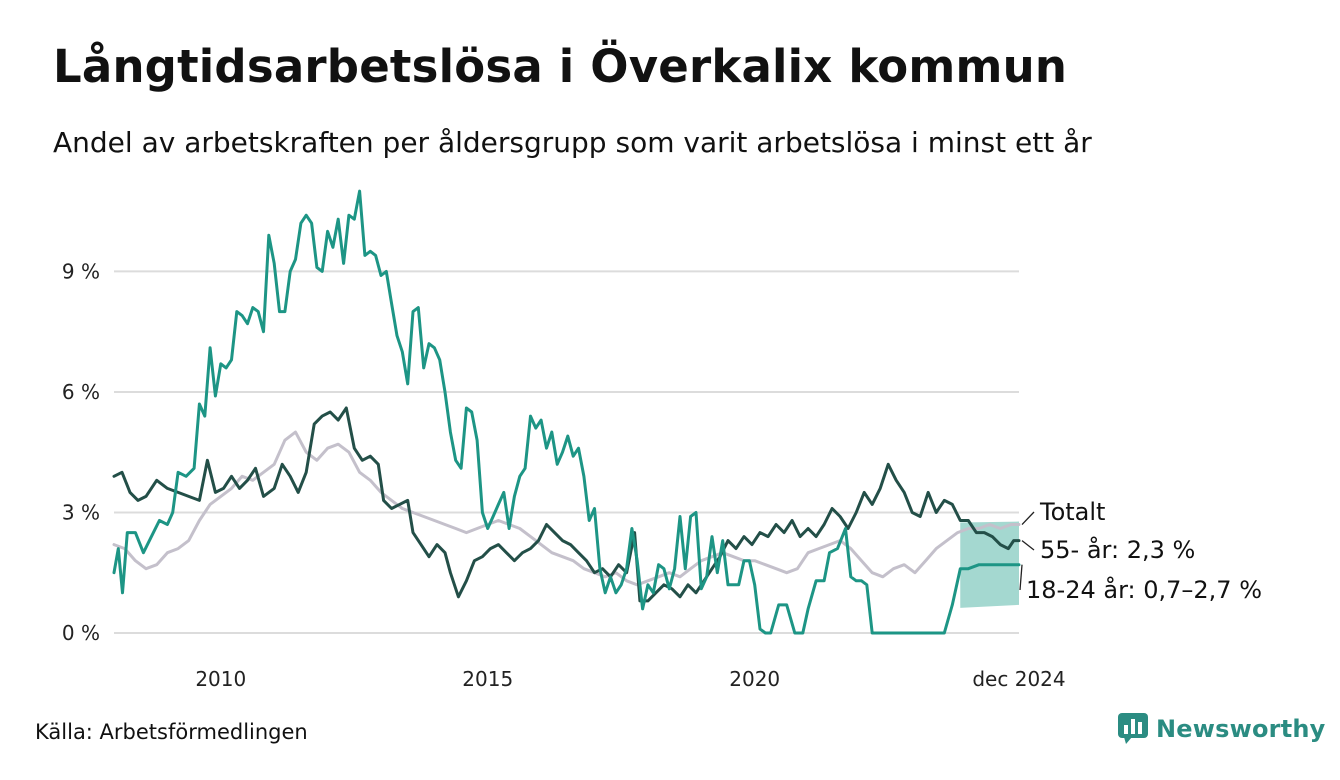 The image size is (1340, 780). I want to click on source-note: Källa: Arbetsförmedlingen, so click(171, 732).